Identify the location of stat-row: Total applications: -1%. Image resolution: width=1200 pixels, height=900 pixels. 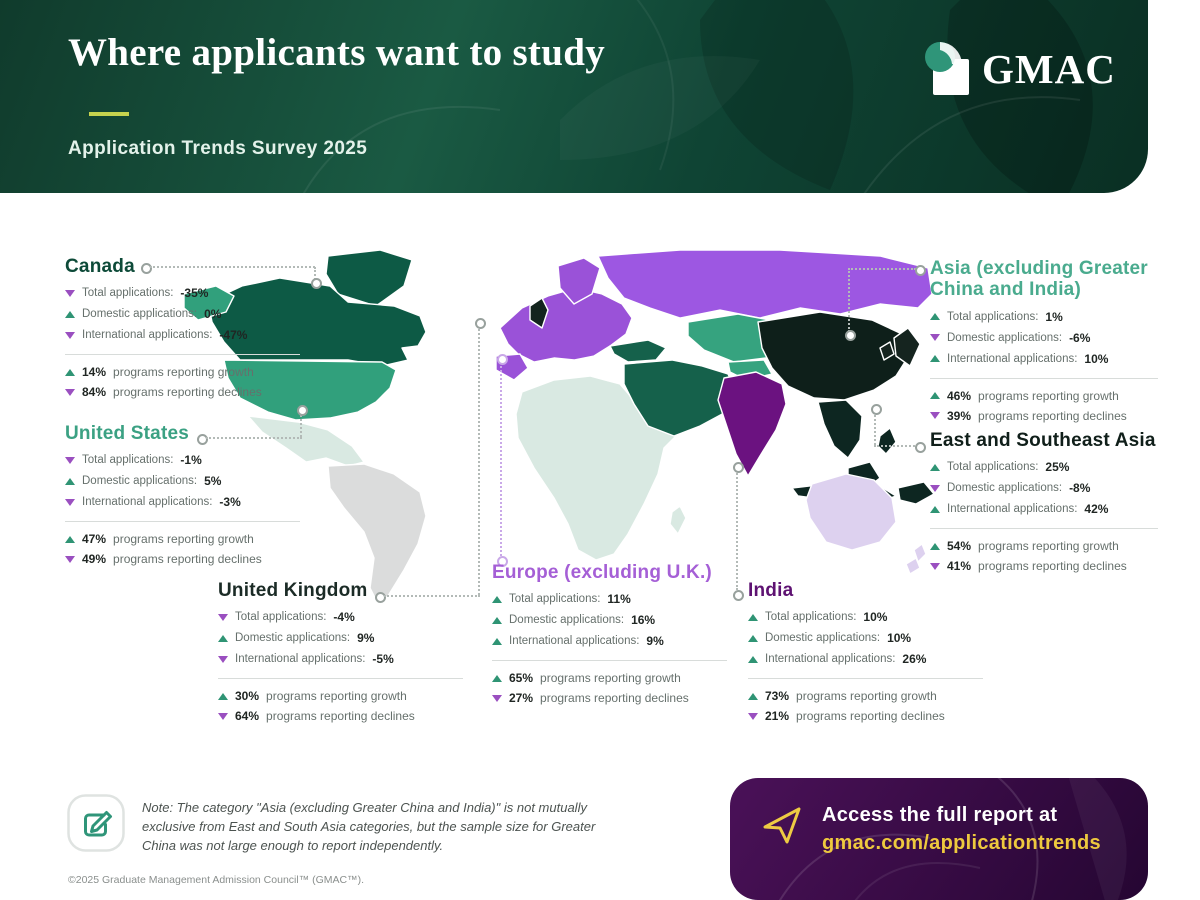
(182, 460).